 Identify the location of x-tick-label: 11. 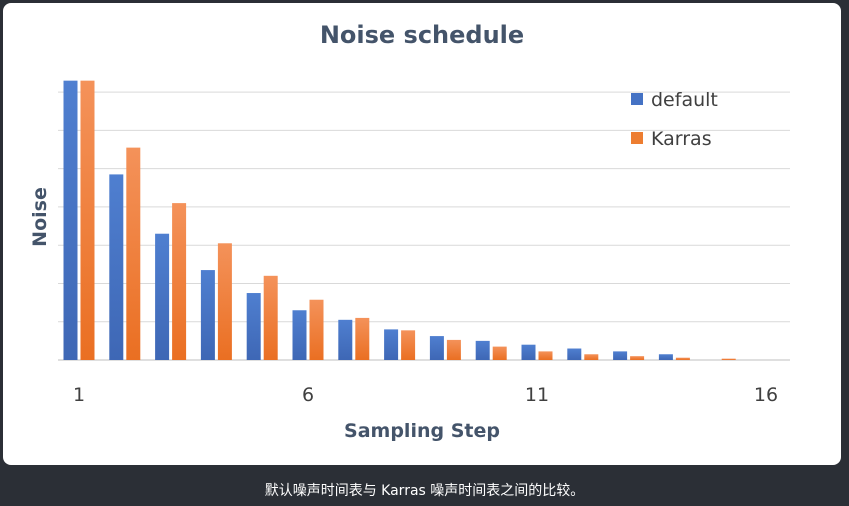
(537, 395).